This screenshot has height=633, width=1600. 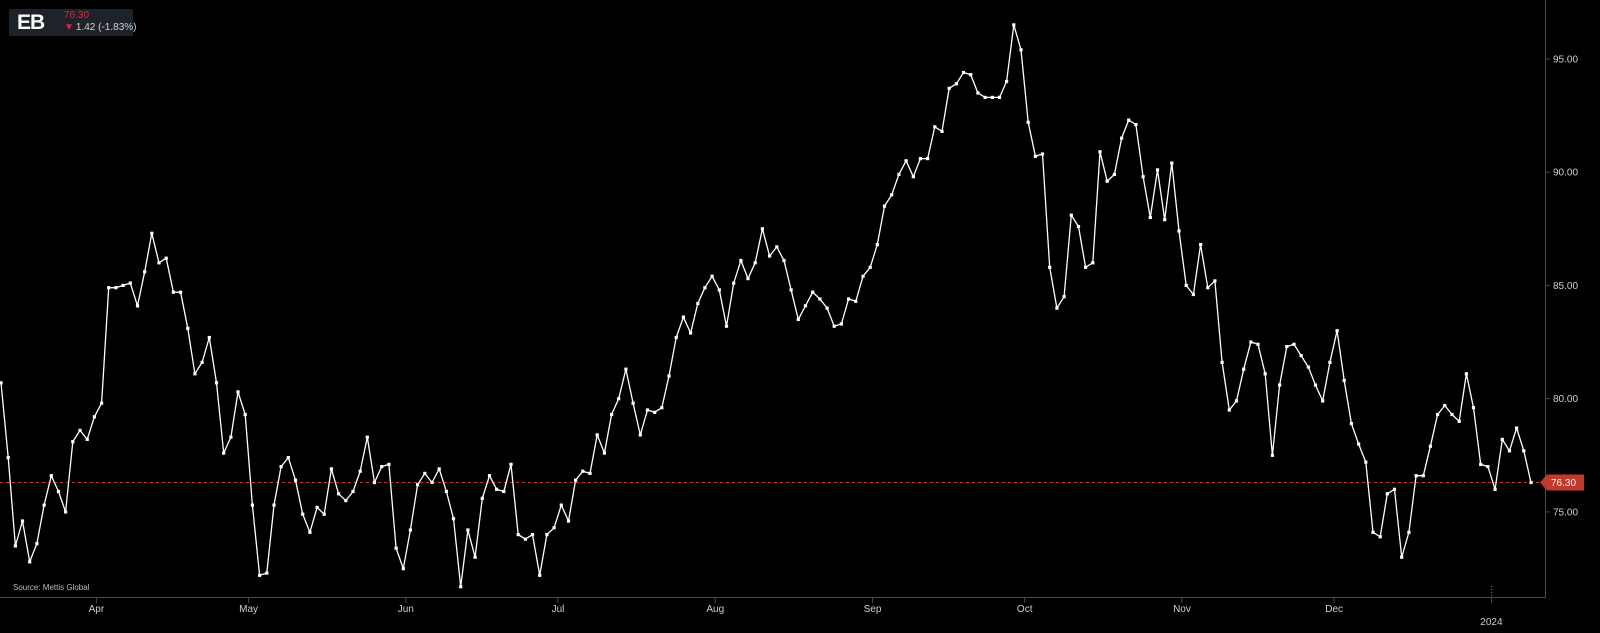 What do you see at coordinates (406, 609) in the screenshot?
I see `x-tick-label: Jun` at bounding box center [406, 609].